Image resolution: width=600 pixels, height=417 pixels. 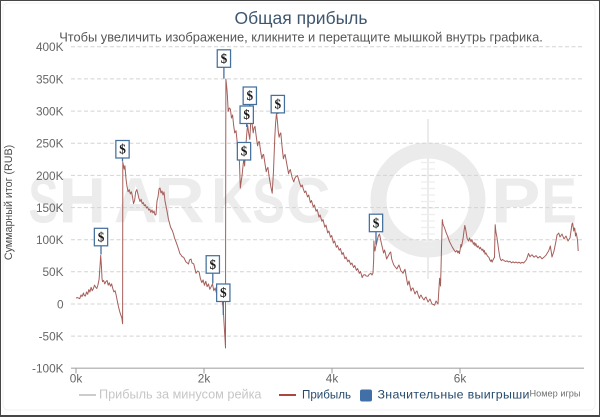 I want to click on svg-text: 0k, so click(x=76, y=379).